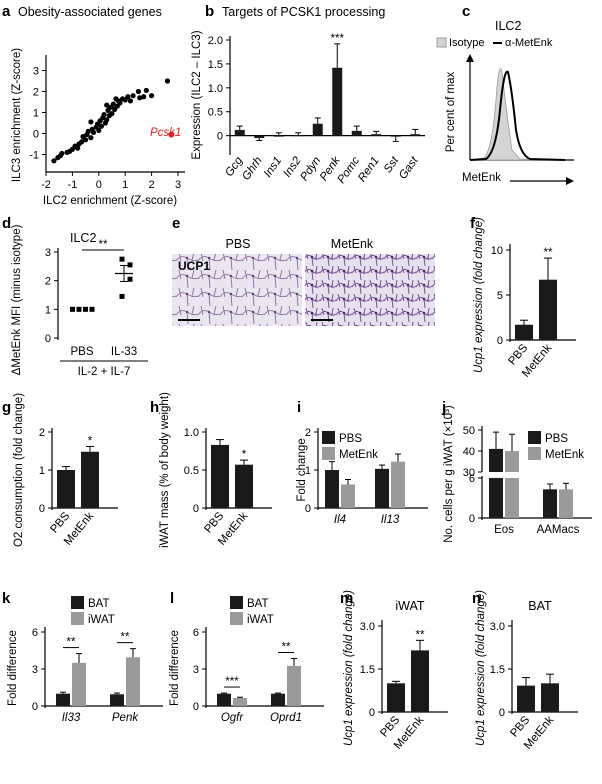  What do you see at coordinates (215, 89) in the screenshot?
I see `panel-b-ytick-label-2: 1.0` at bounding box center [215, 89].